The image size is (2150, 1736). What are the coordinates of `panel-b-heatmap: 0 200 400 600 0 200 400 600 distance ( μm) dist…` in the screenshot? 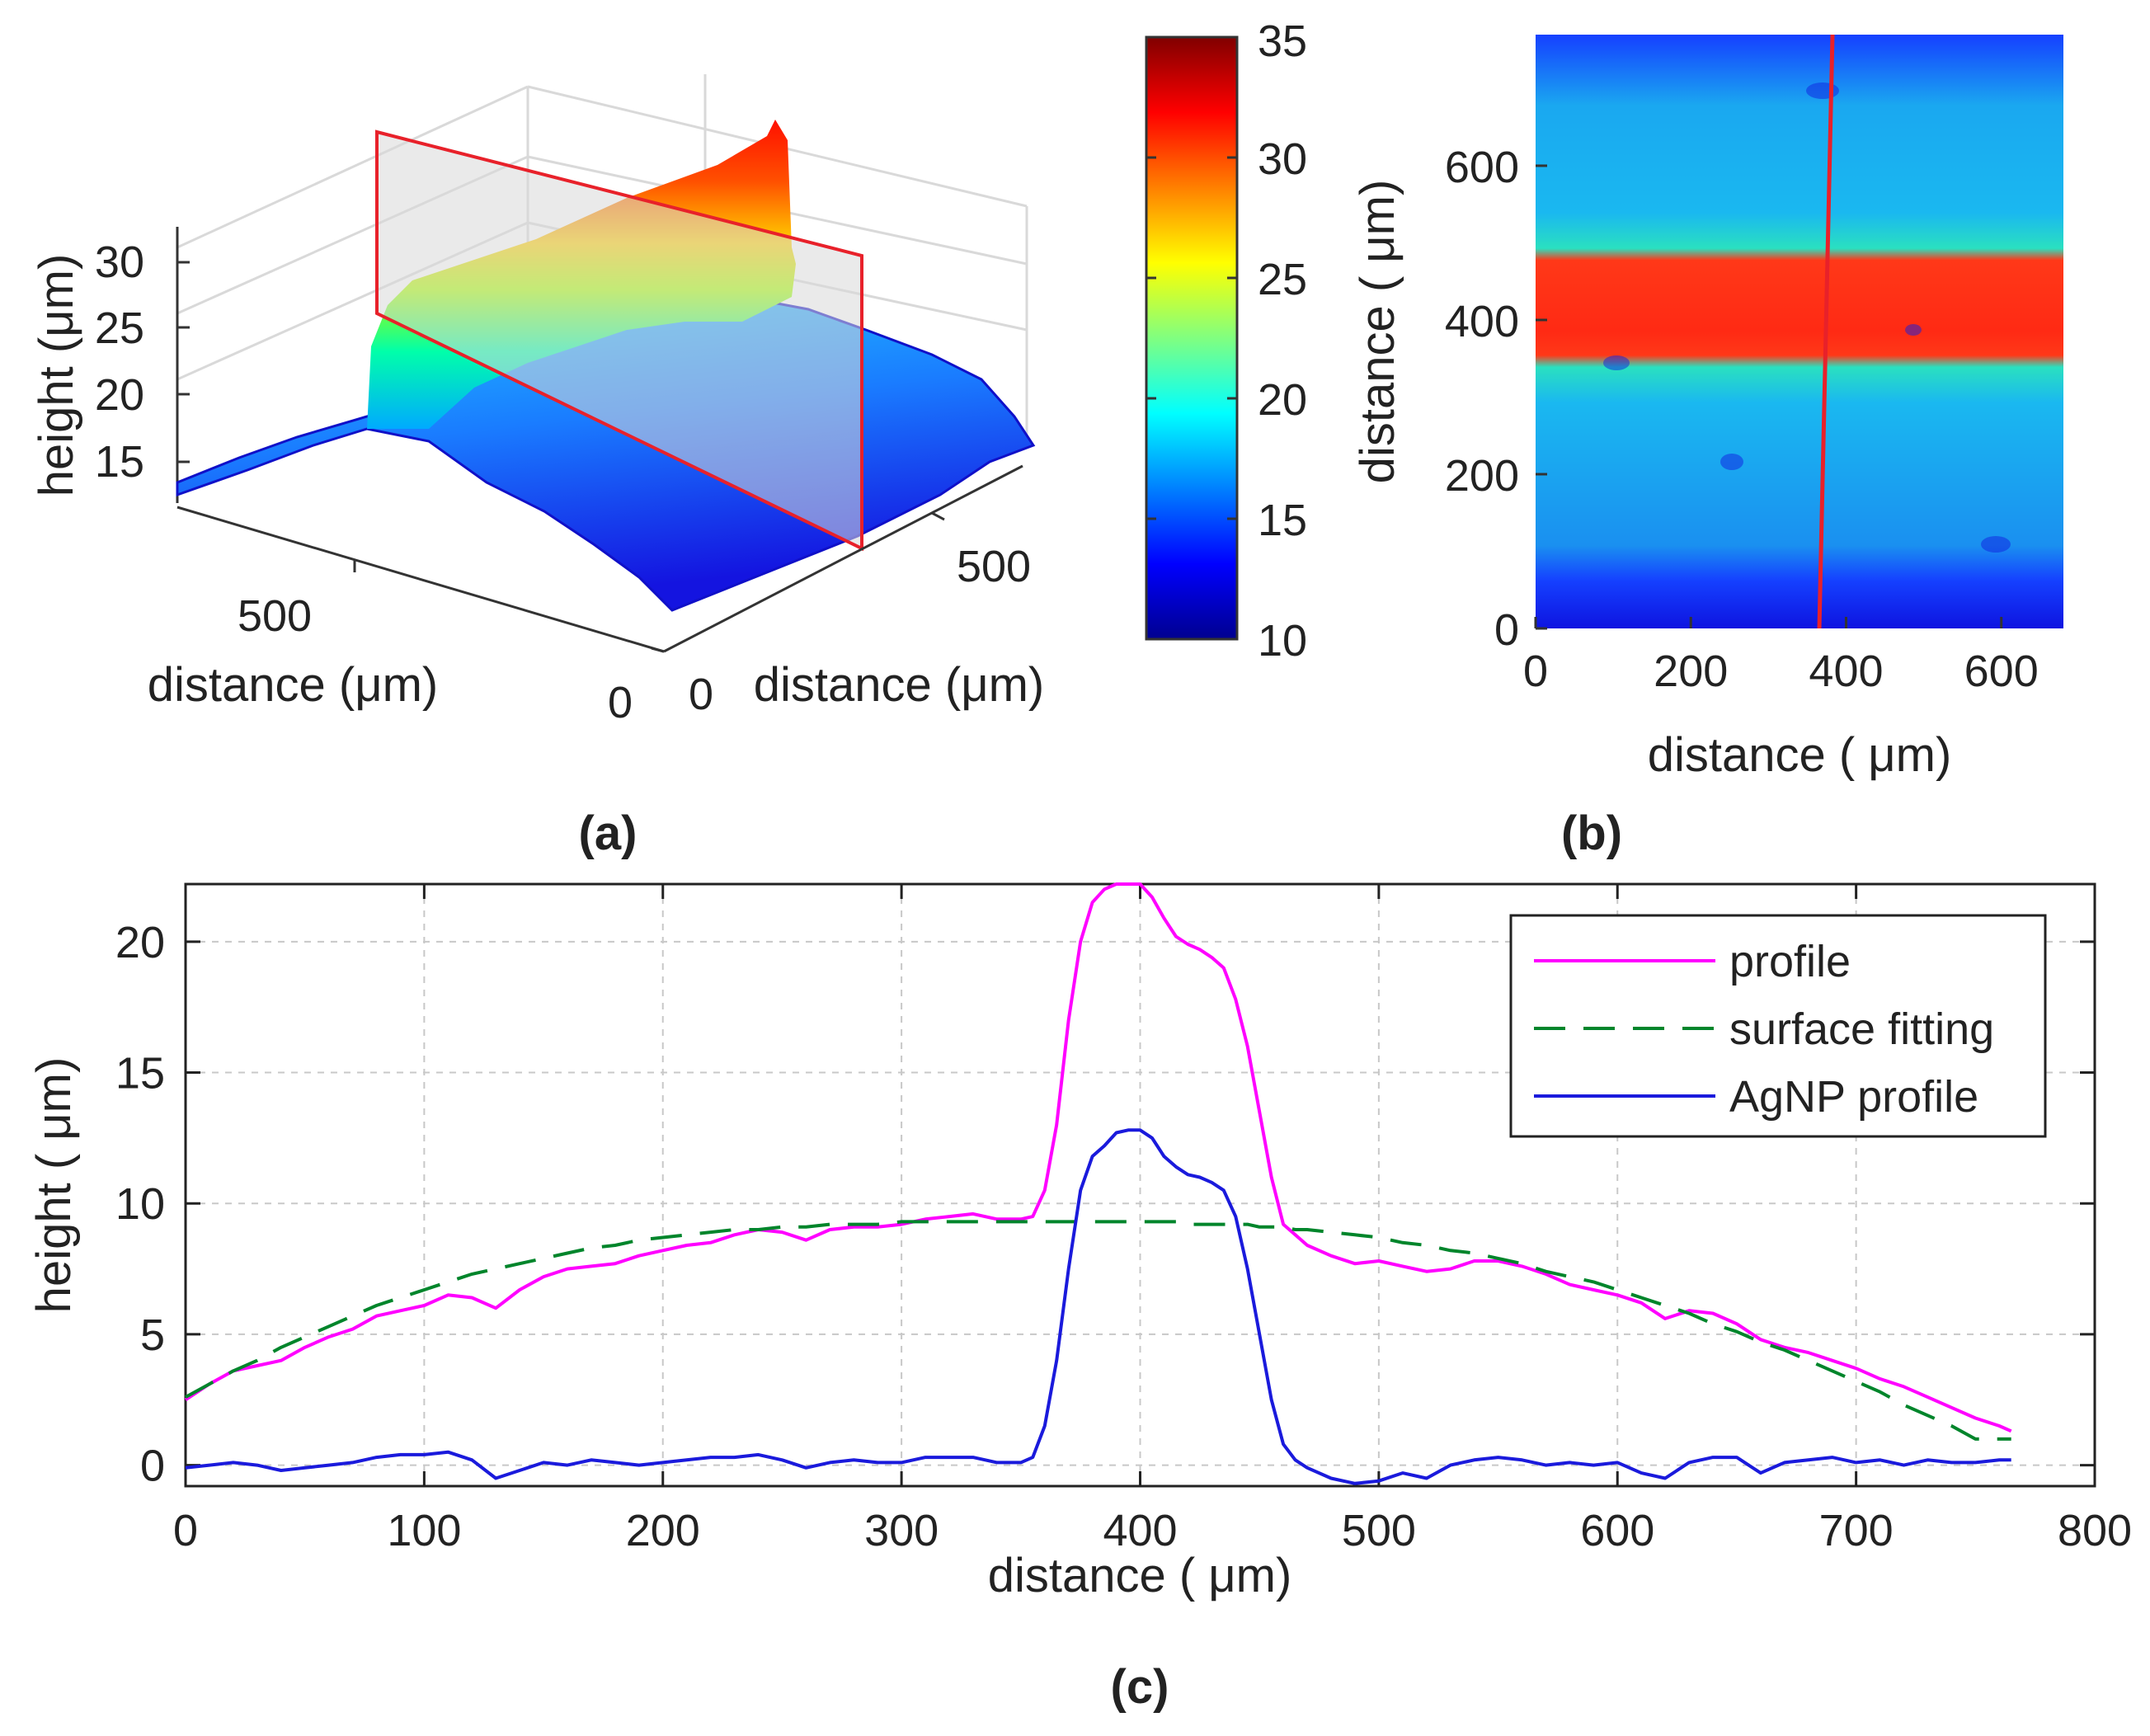 It's located at (1707, 408).